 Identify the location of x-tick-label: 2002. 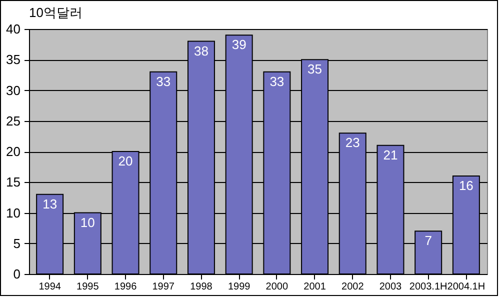
(353, 287).